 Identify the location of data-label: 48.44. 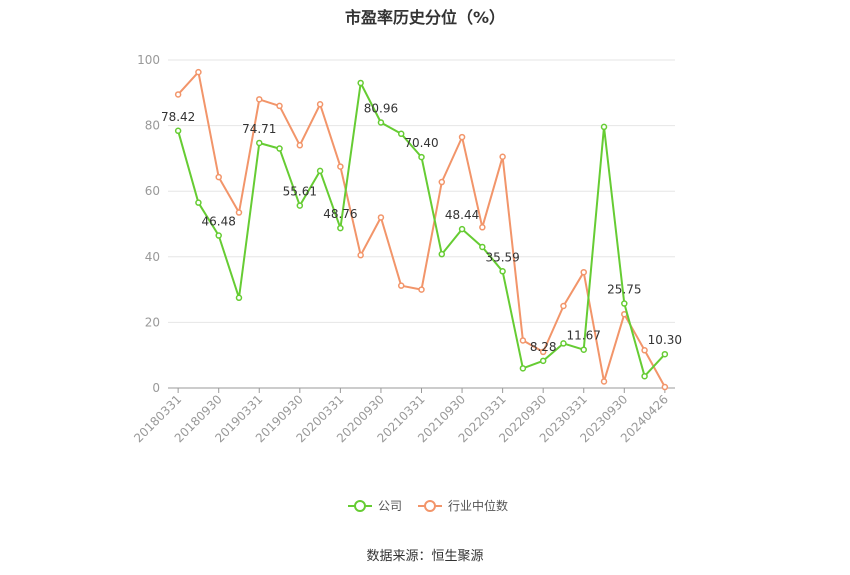
(462, 215).